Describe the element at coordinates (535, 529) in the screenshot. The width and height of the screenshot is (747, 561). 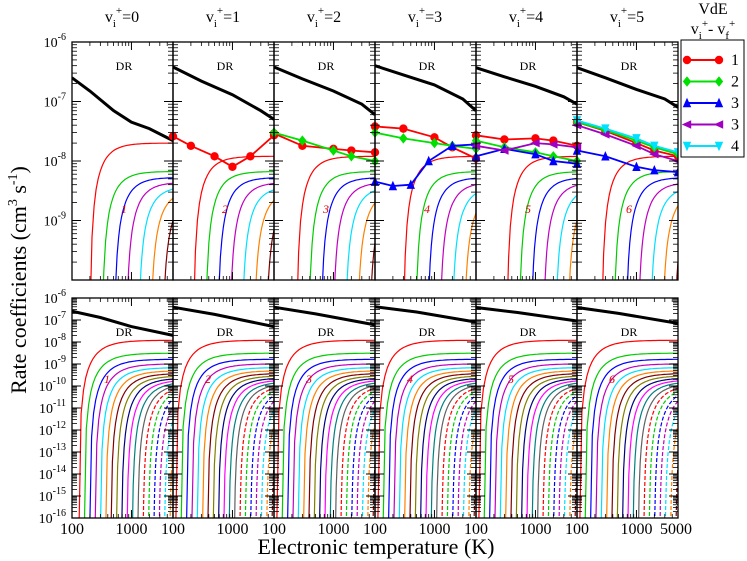
I see `xtick-label-p4-1: 1000` at that location.